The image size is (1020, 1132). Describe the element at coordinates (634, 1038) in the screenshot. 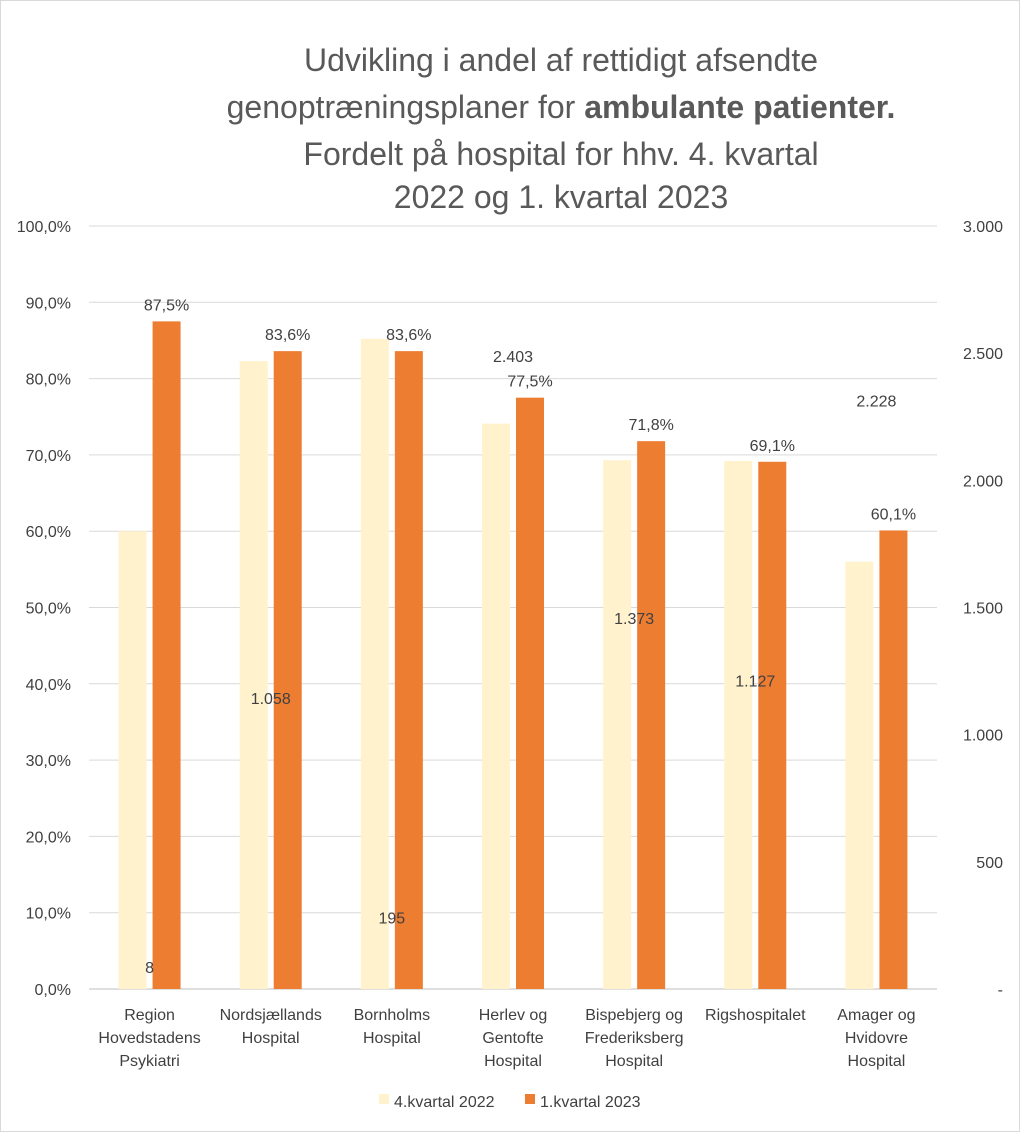

I see `category-label: Frederiksberg` at that location.